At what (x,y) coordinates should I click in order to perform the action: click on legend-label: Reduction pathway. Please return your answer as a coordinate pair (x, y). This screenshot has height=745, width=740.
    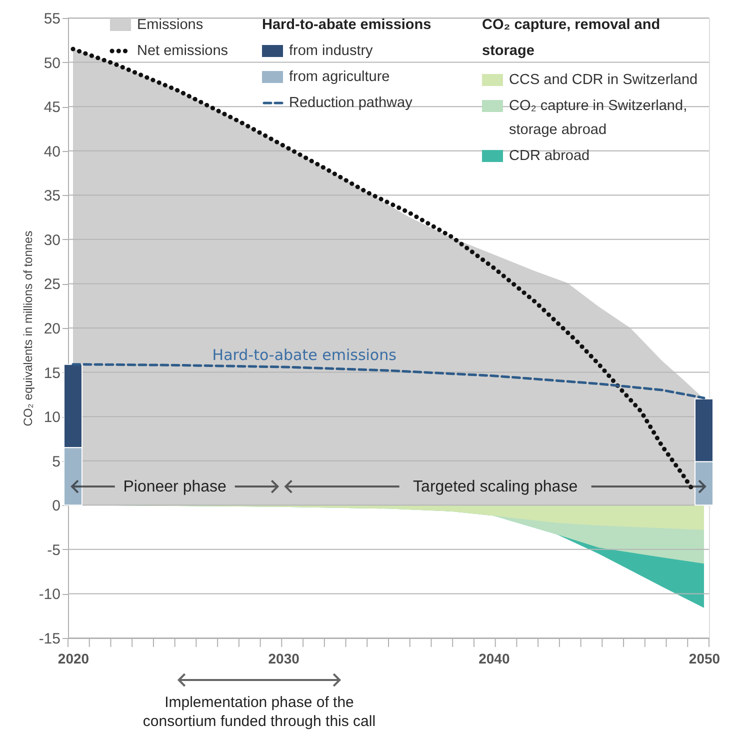
    Looking at the image, I should click on (351, 103).